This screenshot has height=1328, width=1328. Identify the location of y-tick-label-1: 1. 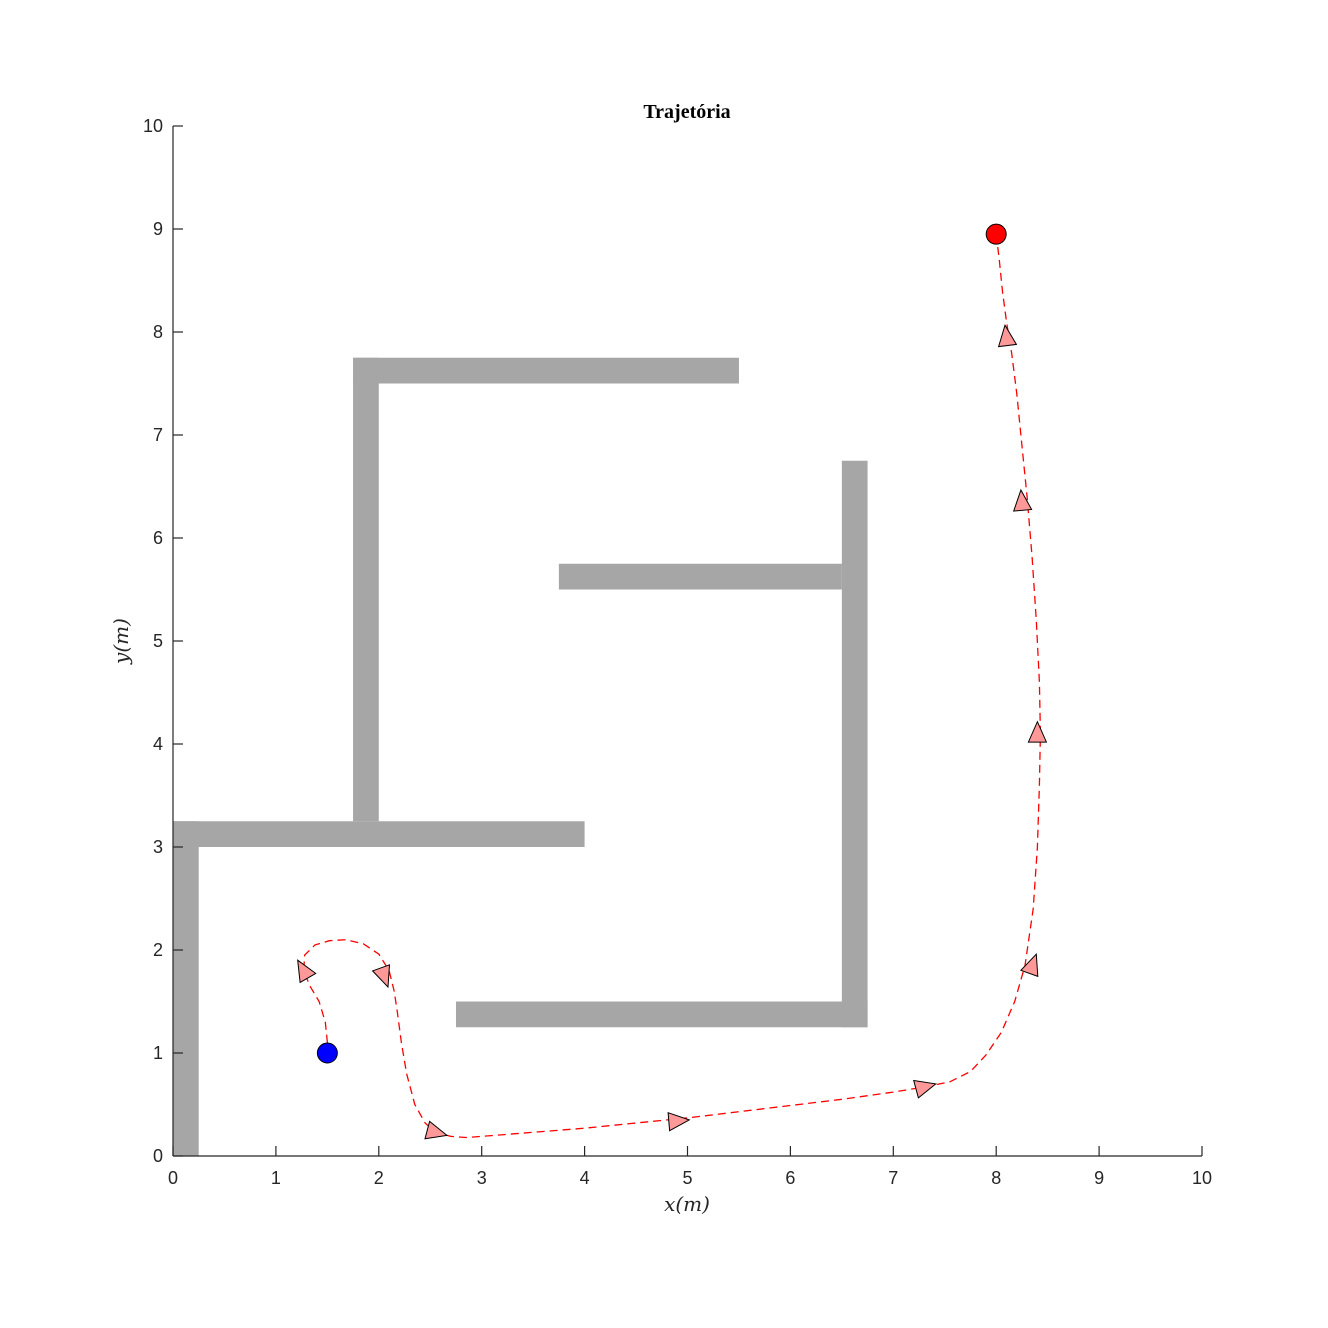
(158, 1053).